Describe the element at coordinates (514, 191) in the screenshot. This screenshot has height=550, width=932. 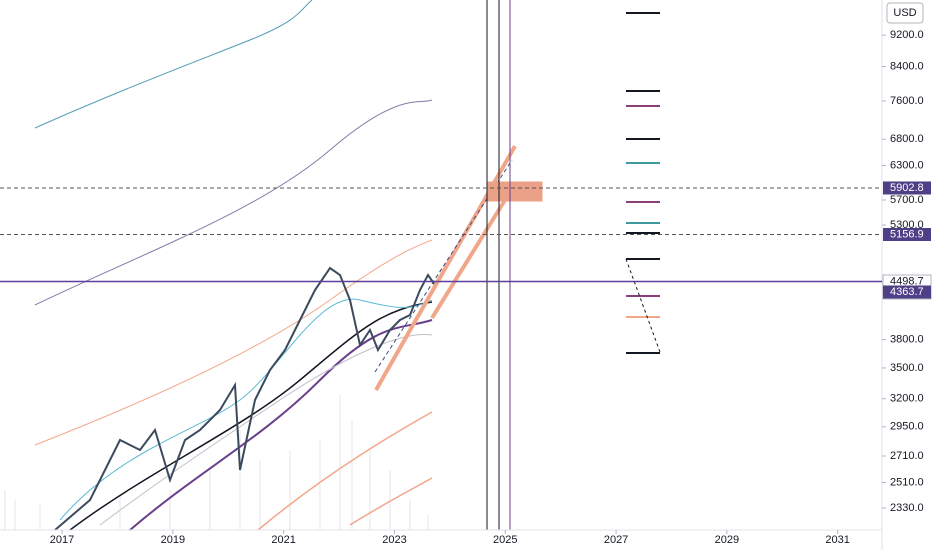
I see `target-box` at that location.